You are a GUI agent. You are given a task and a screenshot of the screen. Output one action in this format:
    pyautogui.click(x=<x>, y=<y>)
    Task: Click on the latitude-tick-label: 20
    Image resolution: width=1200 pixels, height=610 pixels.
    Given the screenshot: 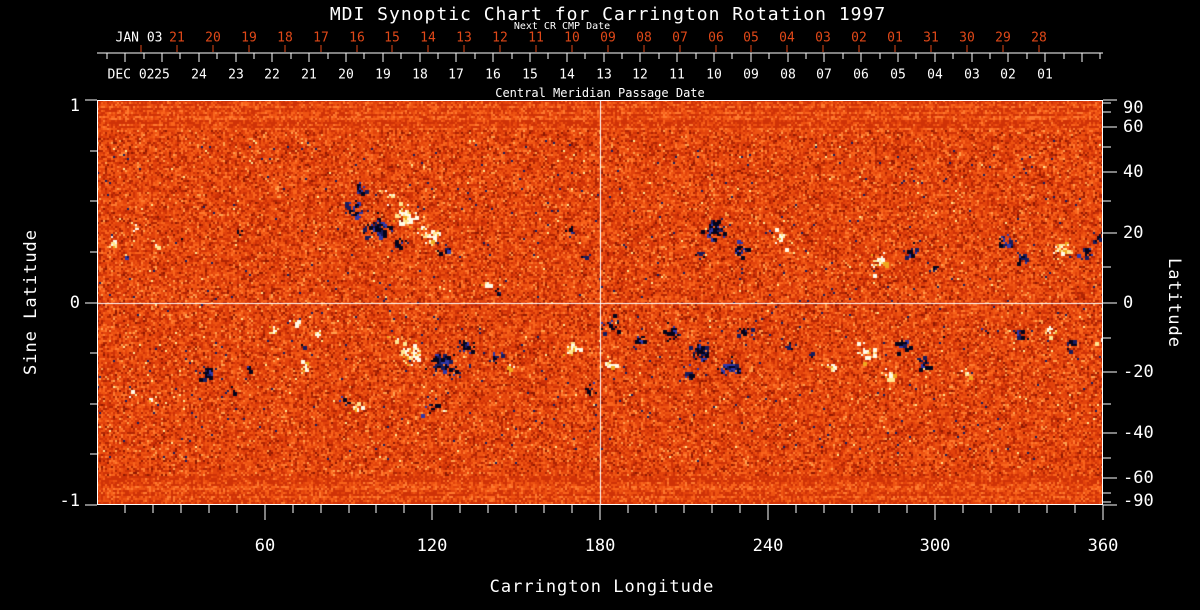 What is the action you would take?
    pyautogui.click(x=1133, y=233)
    